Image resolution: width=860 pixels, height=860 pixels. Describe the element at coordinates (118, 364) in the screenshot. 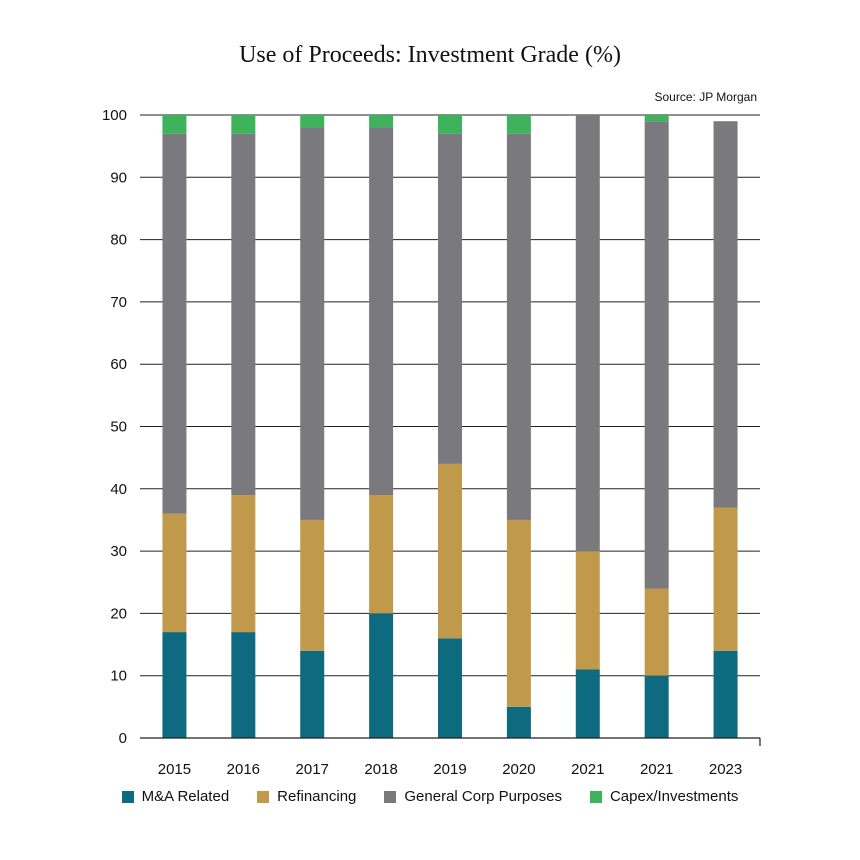

I see `y-tick-label: 60` at that location.